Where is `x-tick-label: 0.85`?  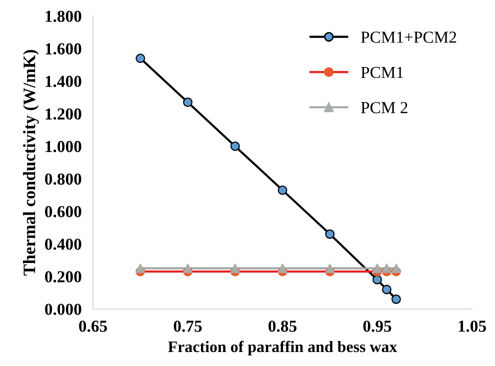
x-tick-label: 0.85 is located at coordinates (282, 326).